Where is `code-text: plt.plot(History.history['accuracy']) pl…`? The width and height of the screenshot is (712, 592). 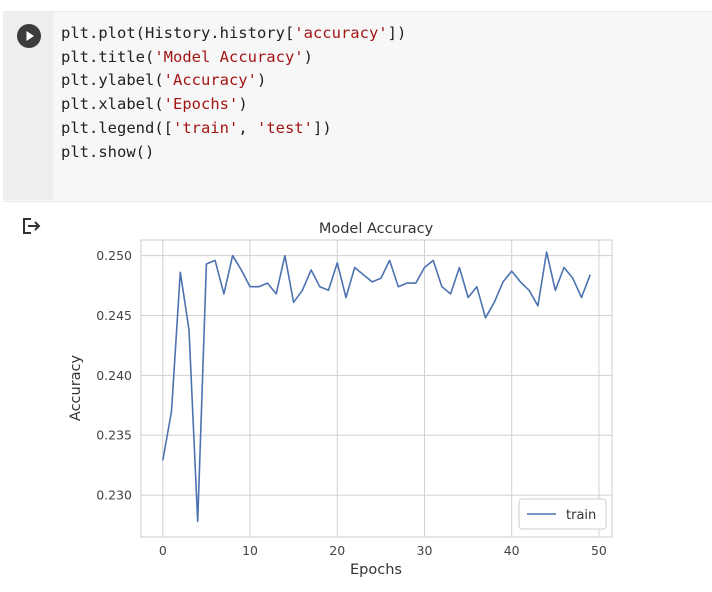 code-text: plt.plot(History.history['accuracy']) pl… is located at coordinates (233, 93).